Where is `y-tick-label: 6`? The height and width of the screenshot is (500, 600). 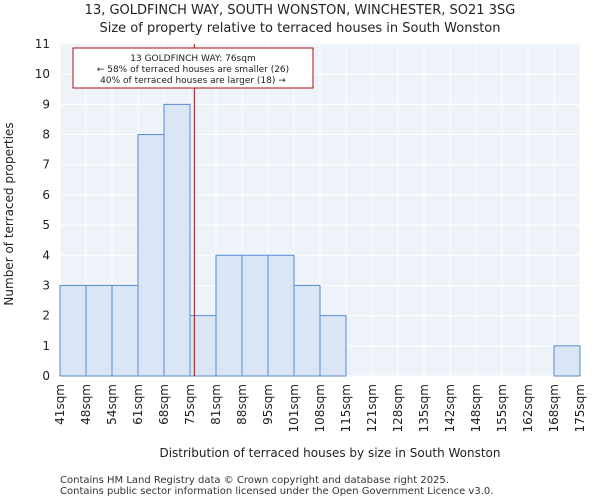
y-tick-label: 6 is located at coordinates (46, 195).